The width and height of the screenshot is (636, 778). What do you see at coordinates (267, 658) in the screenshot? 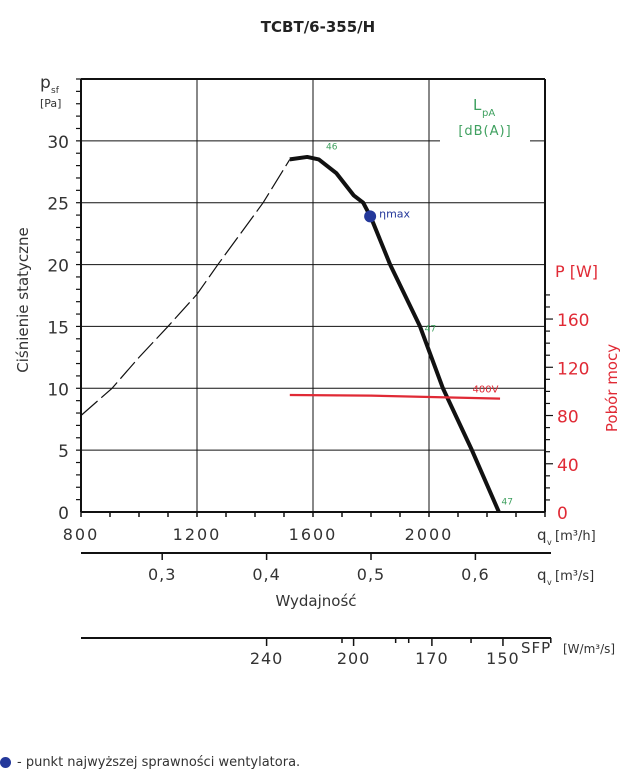
I see `sfp-tick-label: 240` at bounding box center [267, 658].